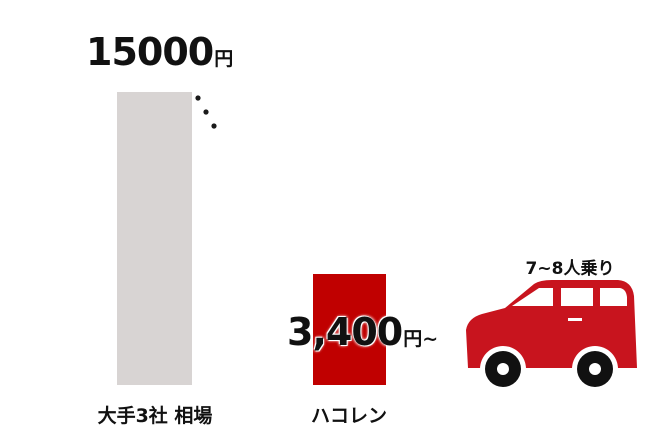  What do you see at coordinates (570, 269) in the screenshot?
I see `car-capacity-label: 7~8人乗り` at bounding box center [570, 269].